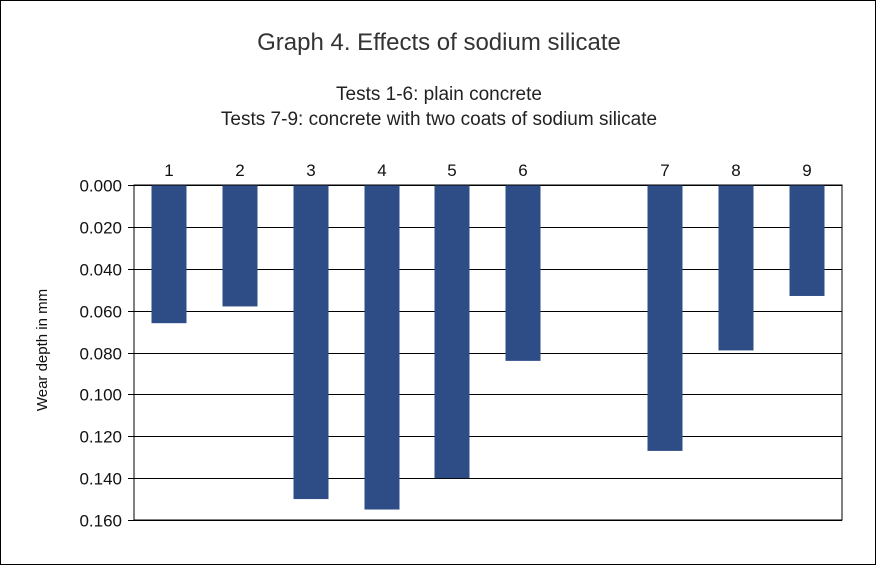 The width and height of the screenshot is (876, 565). I want to click on y-tick-label: 0.120, so click(100, 437).